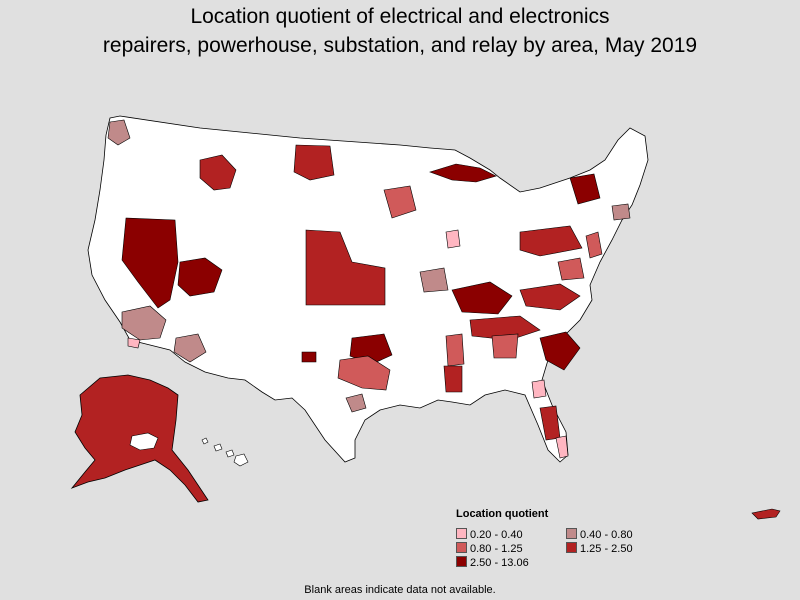  What do you see at coordinates (463, 173) in the screenshot?
I see `region-michigan-upper` at bounding box center [463, 173].